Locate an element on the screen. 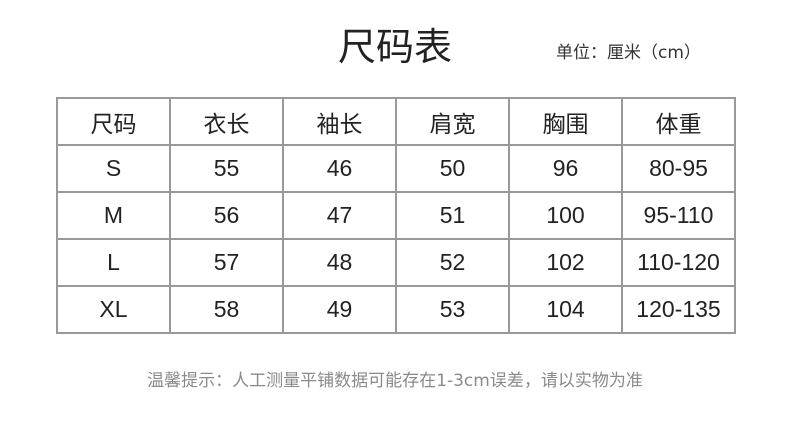 This screenshot has width=790, height=427. table-cell: 47 is located at coordinates (339, 215).